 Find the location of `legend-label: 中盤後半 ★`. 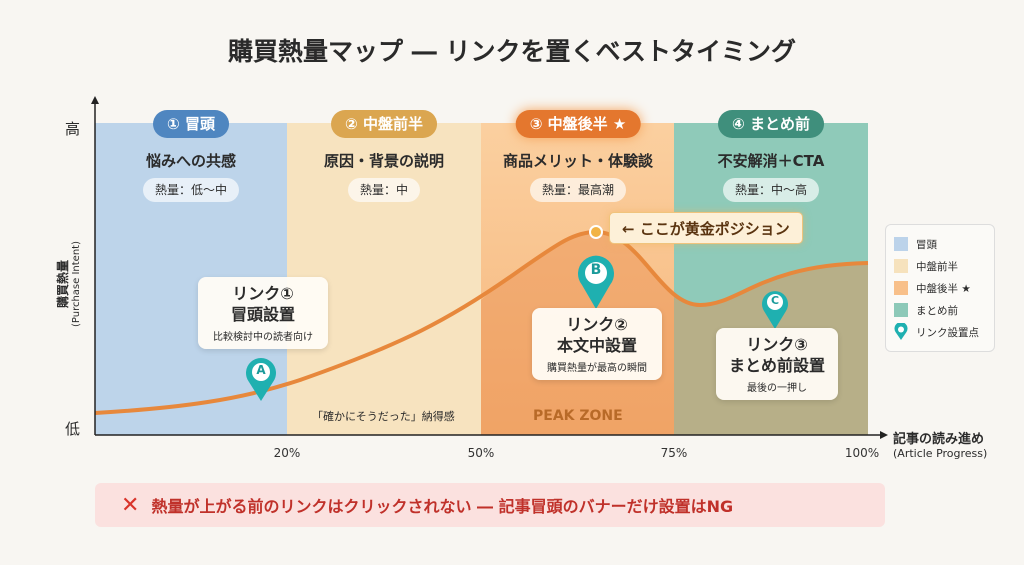

legend-label: 中盤後半 ★ is located at coordinates (943, 288).